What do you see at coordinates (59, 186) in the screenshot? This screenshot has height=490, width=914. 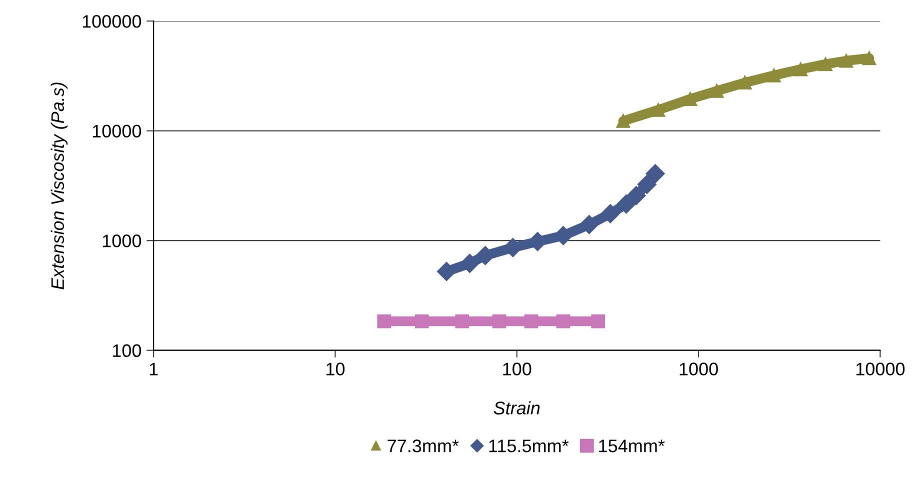 I see `y-axis-title: Extension Viscosity (Pa.s)` at bounding box center [59, 186].